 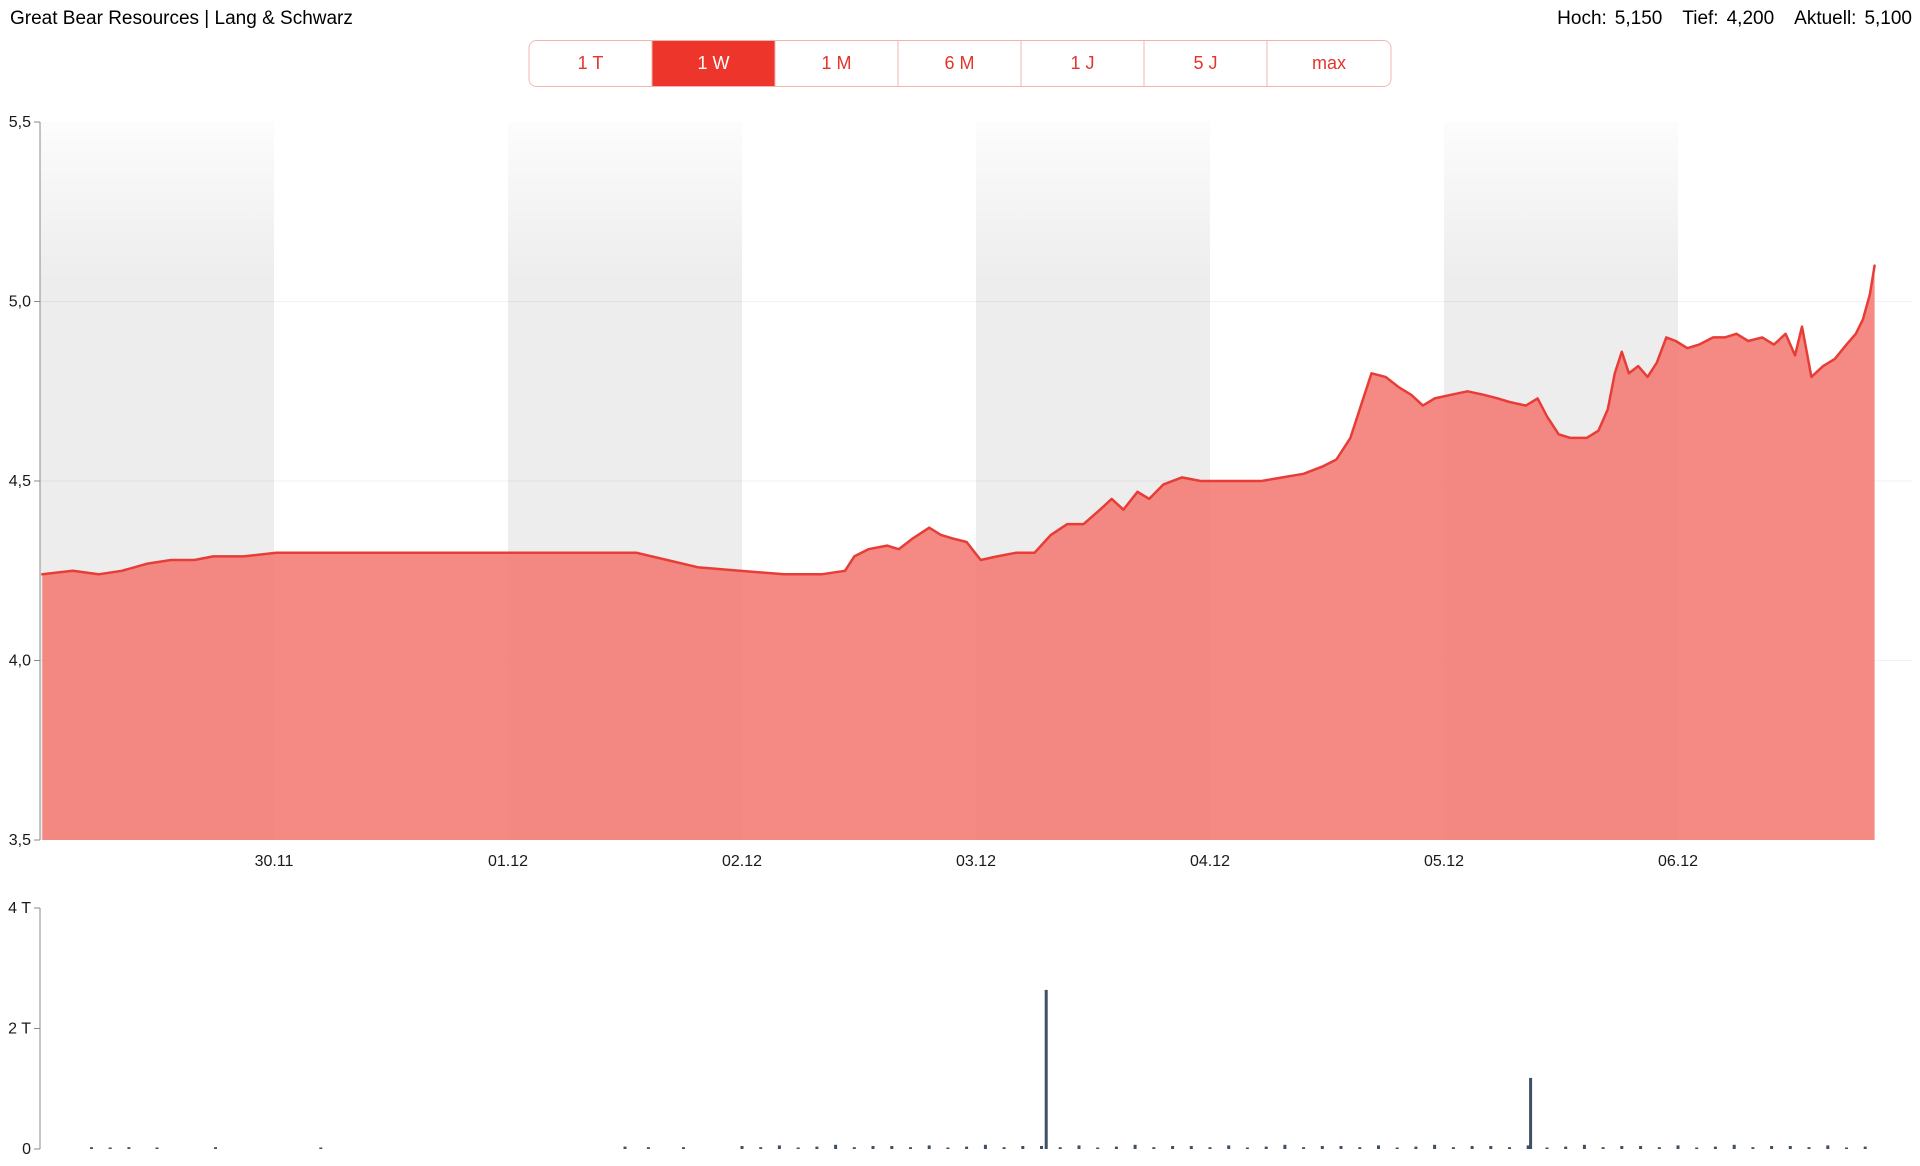 What do you see at coordinates (1083, 63) in the screenshot?
I see `range-button-1j: 1 J` at bounding box center [1083, 63].